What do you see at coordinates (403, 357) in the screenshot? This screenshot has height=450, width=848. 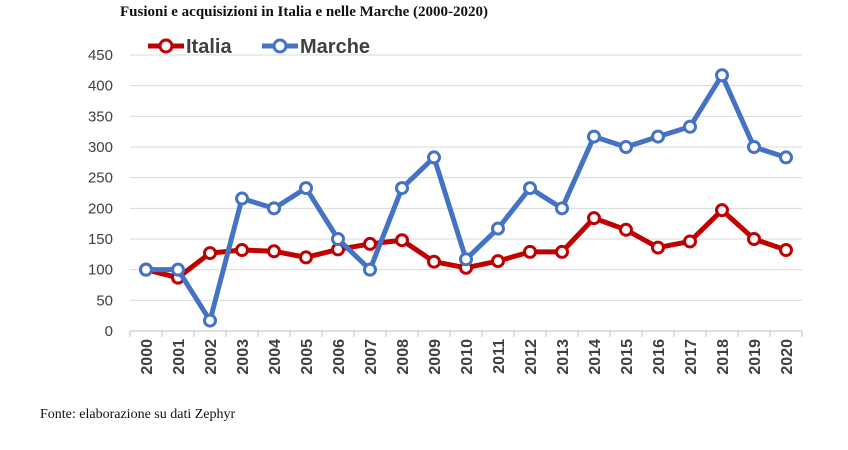 I see `x-tick-label: 2008` at bounding box center [403, 357].